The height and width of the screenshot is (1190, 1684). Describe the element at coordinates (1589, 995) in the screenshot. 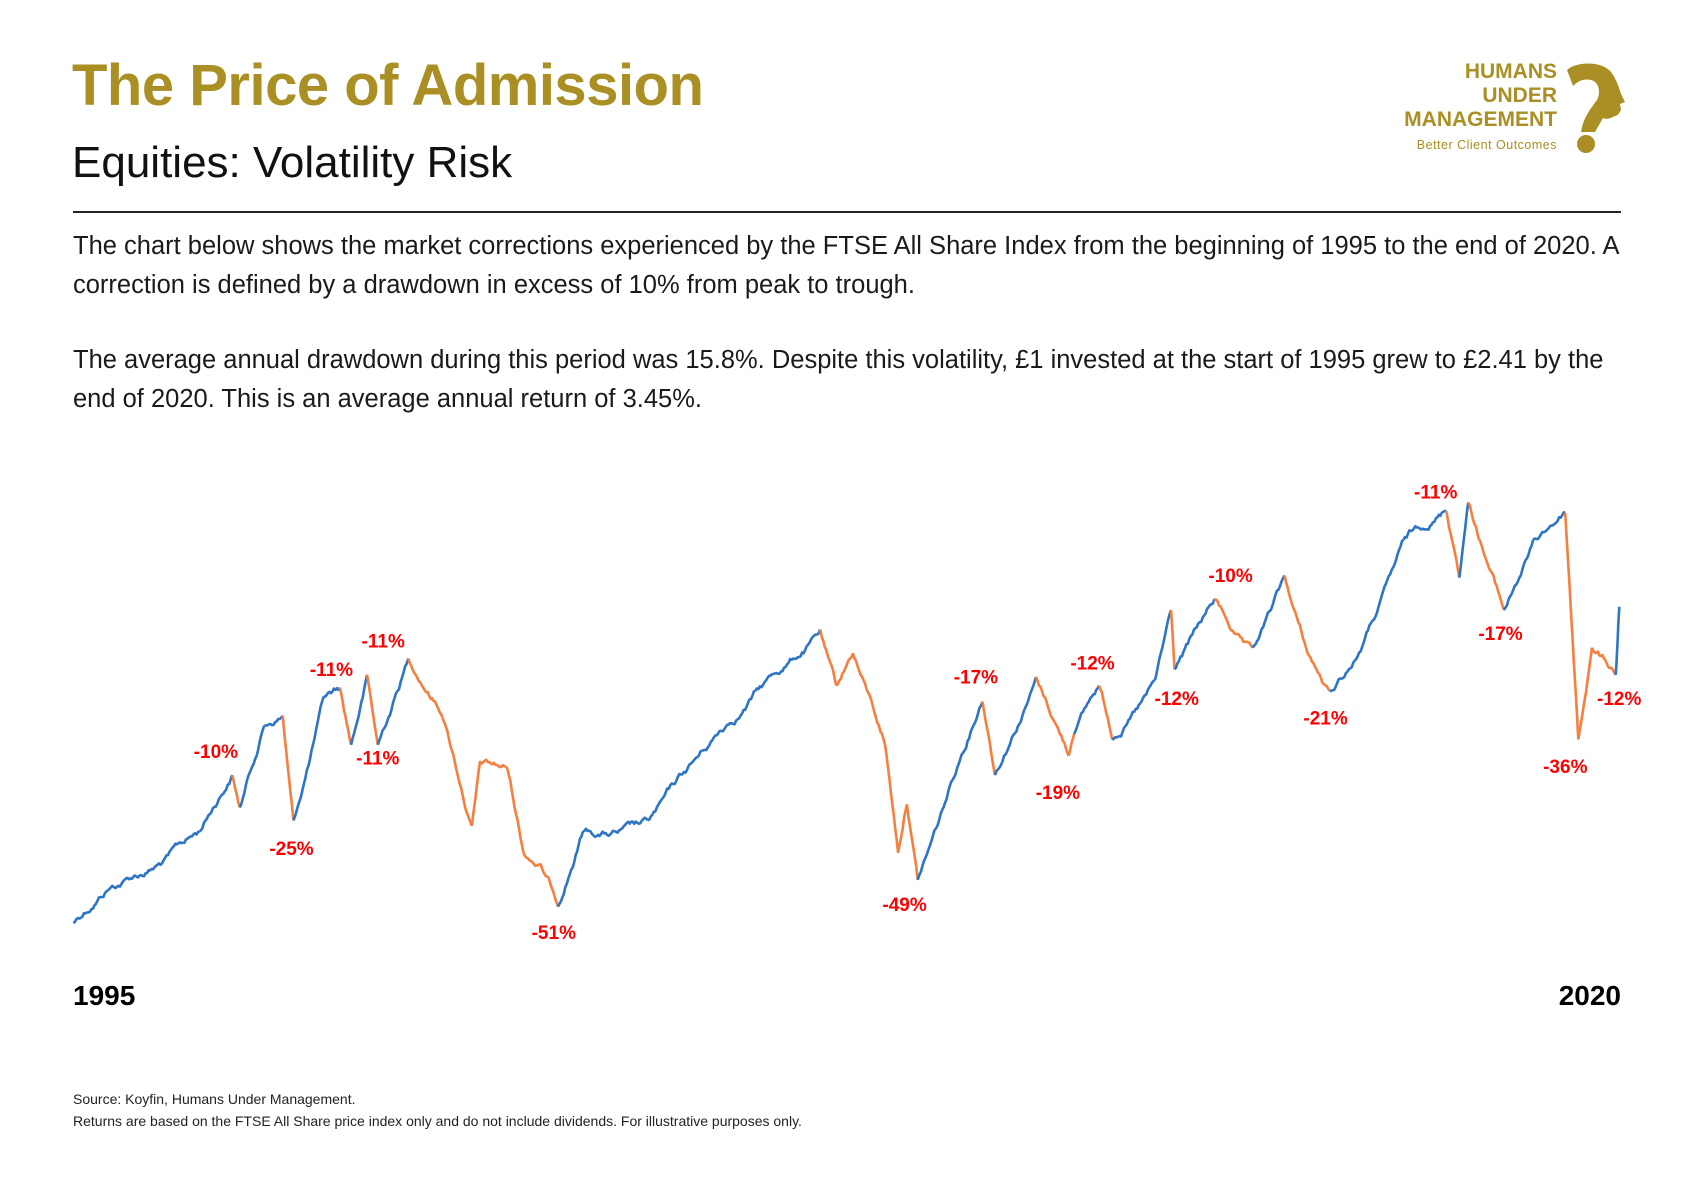

I see `x-end-label: 2020` at that location.